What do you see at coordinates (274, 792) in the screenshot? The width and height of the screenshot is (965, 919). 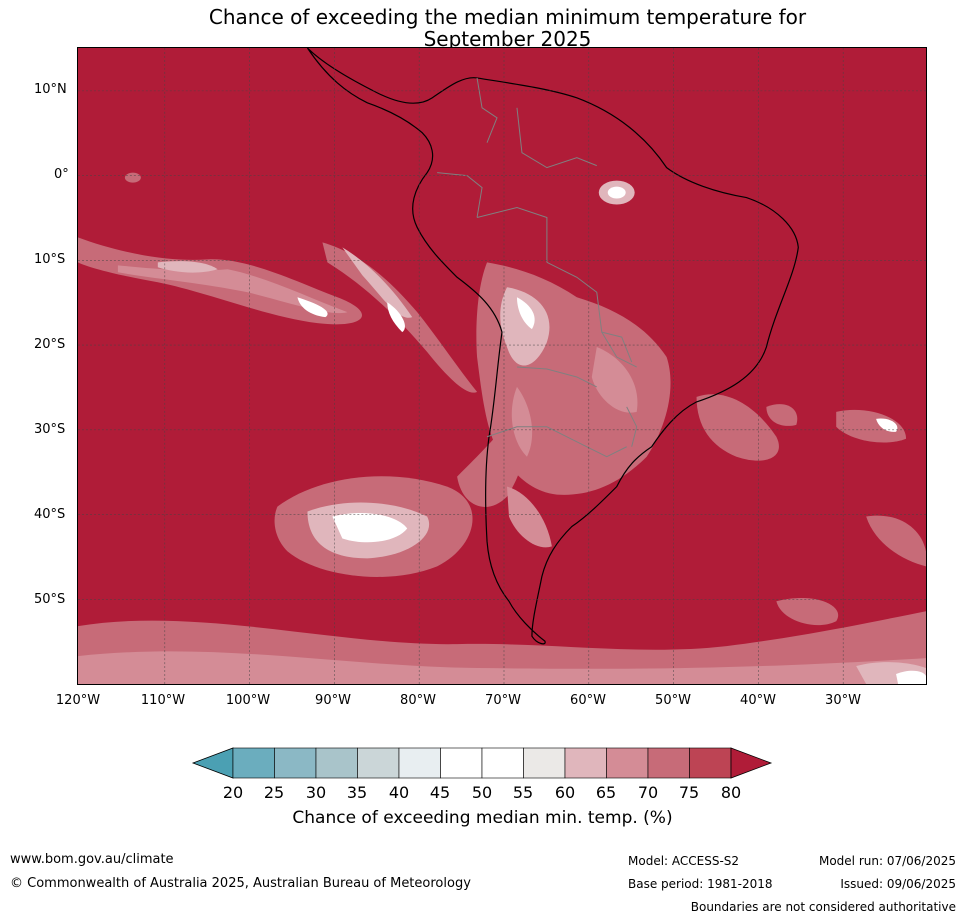 I see `colorbar-label-25: 25` at bounding box center [274, 792].